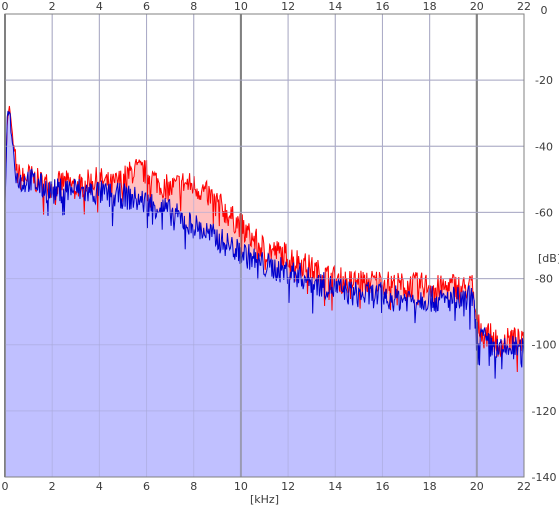 The height and width of the screenshot is (510, 559). I want to click on y-tick-label: 0, so click(544, 10).